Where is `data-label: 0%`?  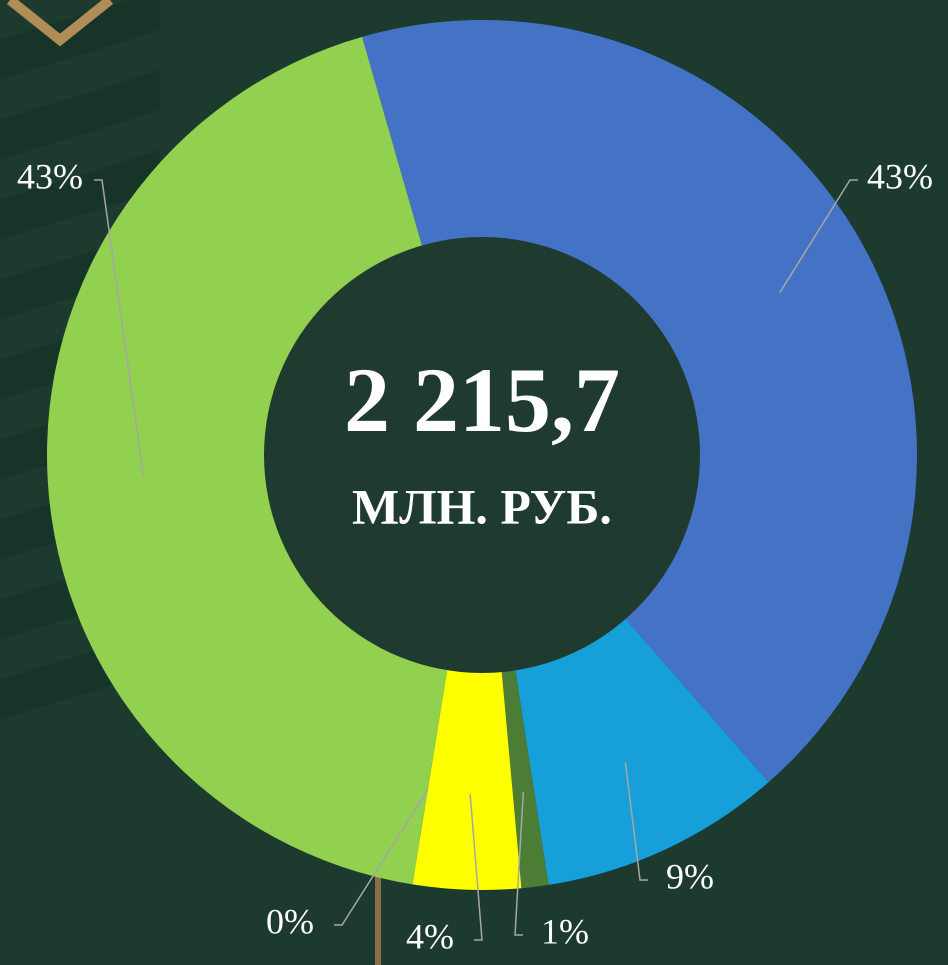 data-label: 0% is located at coordinates (290, 921).